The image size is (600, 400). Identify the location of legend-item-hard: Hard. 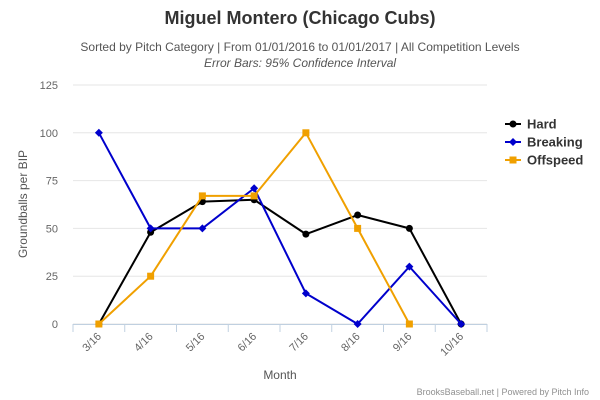
(531, 124).